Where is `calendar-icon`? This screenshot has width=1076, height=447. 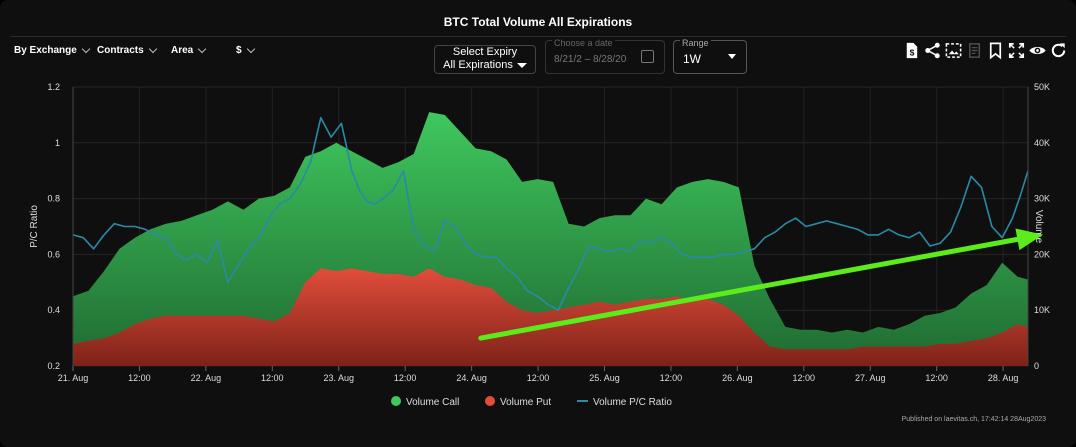 calendar-icon is located at coordinates (647, 56).